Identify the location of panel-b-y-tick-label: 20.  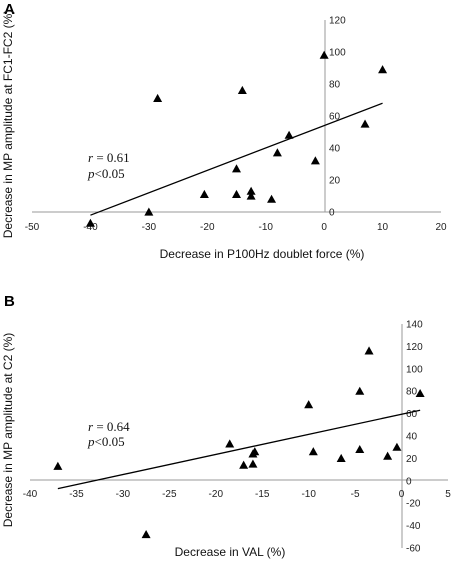
(412, 459).